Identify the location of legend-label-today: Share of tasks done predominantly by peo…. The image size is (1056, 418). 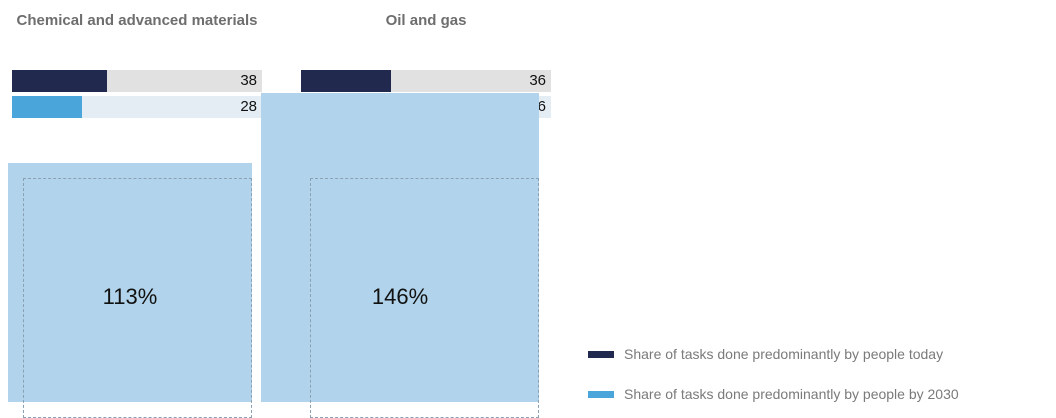
(784, 354).